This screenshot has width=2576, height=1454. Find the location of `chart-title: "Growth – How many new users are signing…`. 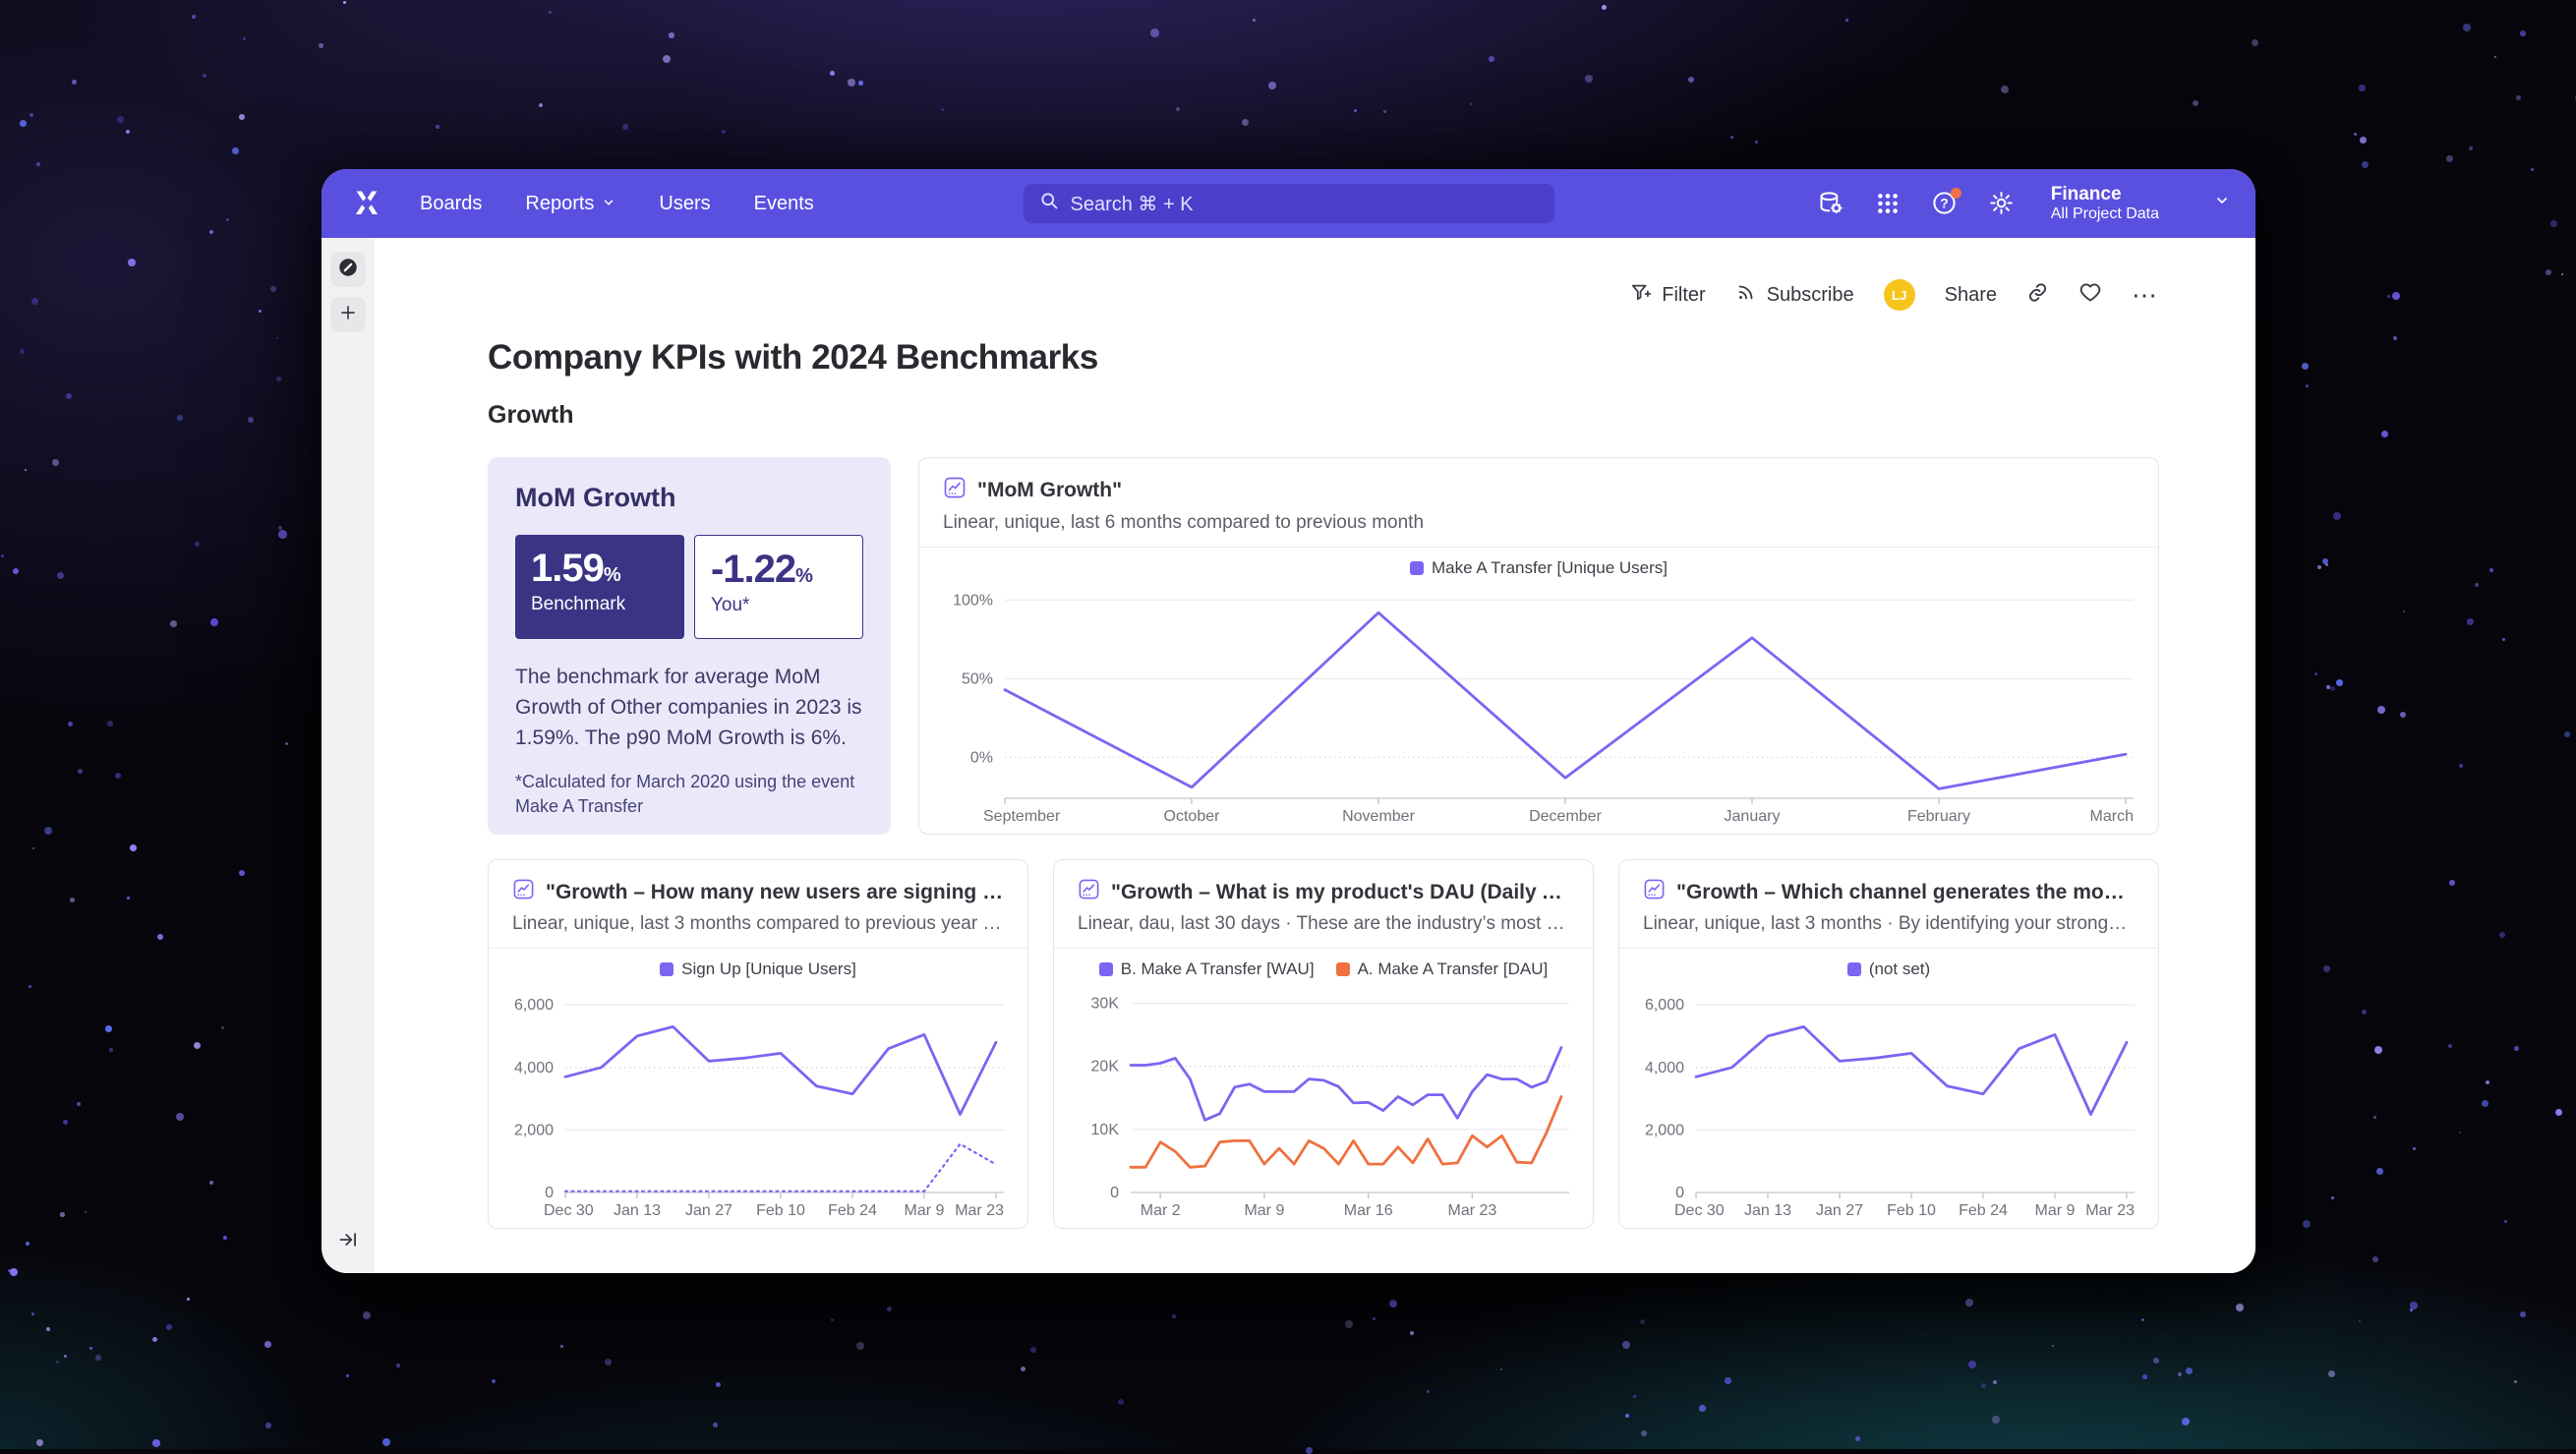

chart-title: "Growth – How many new users are signing… is located at coordinates (775, 891).